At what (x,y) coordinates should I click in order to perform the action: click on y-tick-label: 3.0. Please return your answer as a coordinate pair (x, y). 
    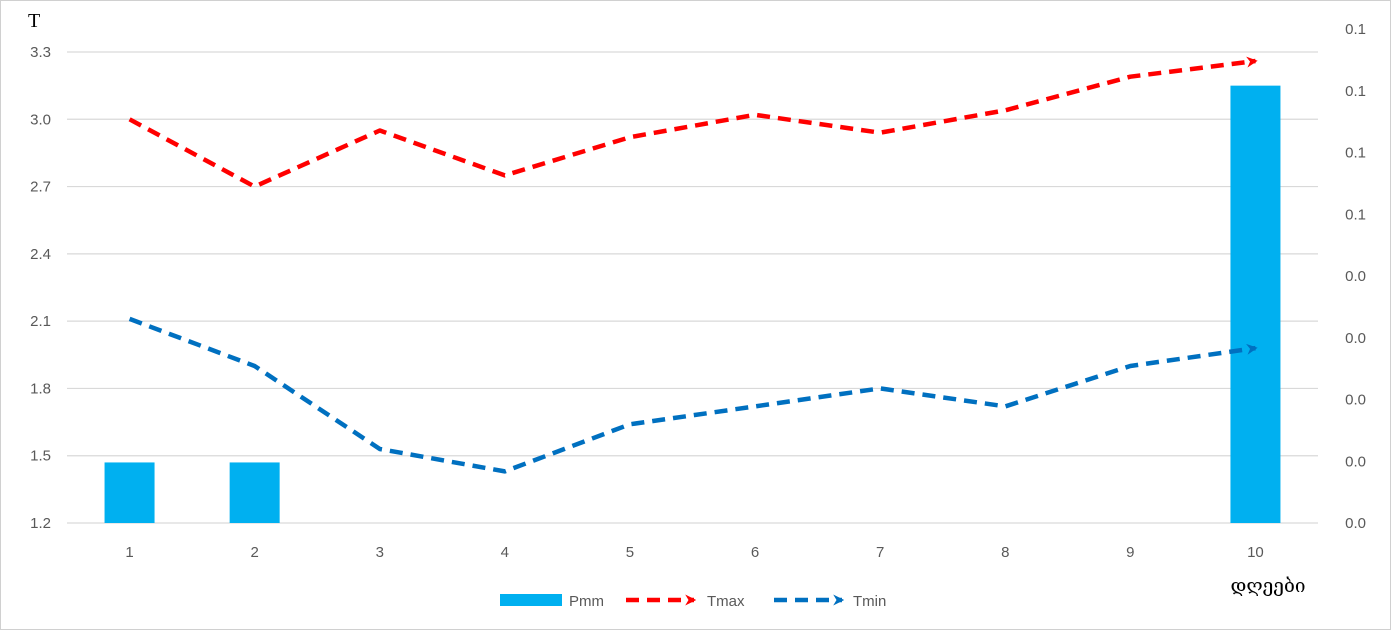
    Looking at the image, I should click on (40, 119).